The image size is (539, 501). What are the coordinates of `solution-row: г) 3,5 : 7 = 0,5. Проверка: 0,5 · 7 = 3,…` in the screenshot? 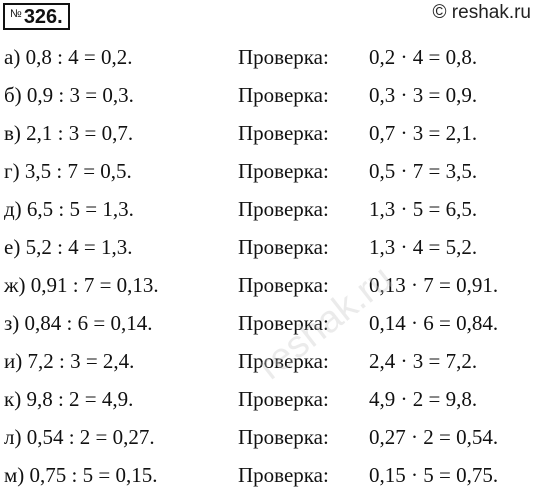 It's located at (269, 171).